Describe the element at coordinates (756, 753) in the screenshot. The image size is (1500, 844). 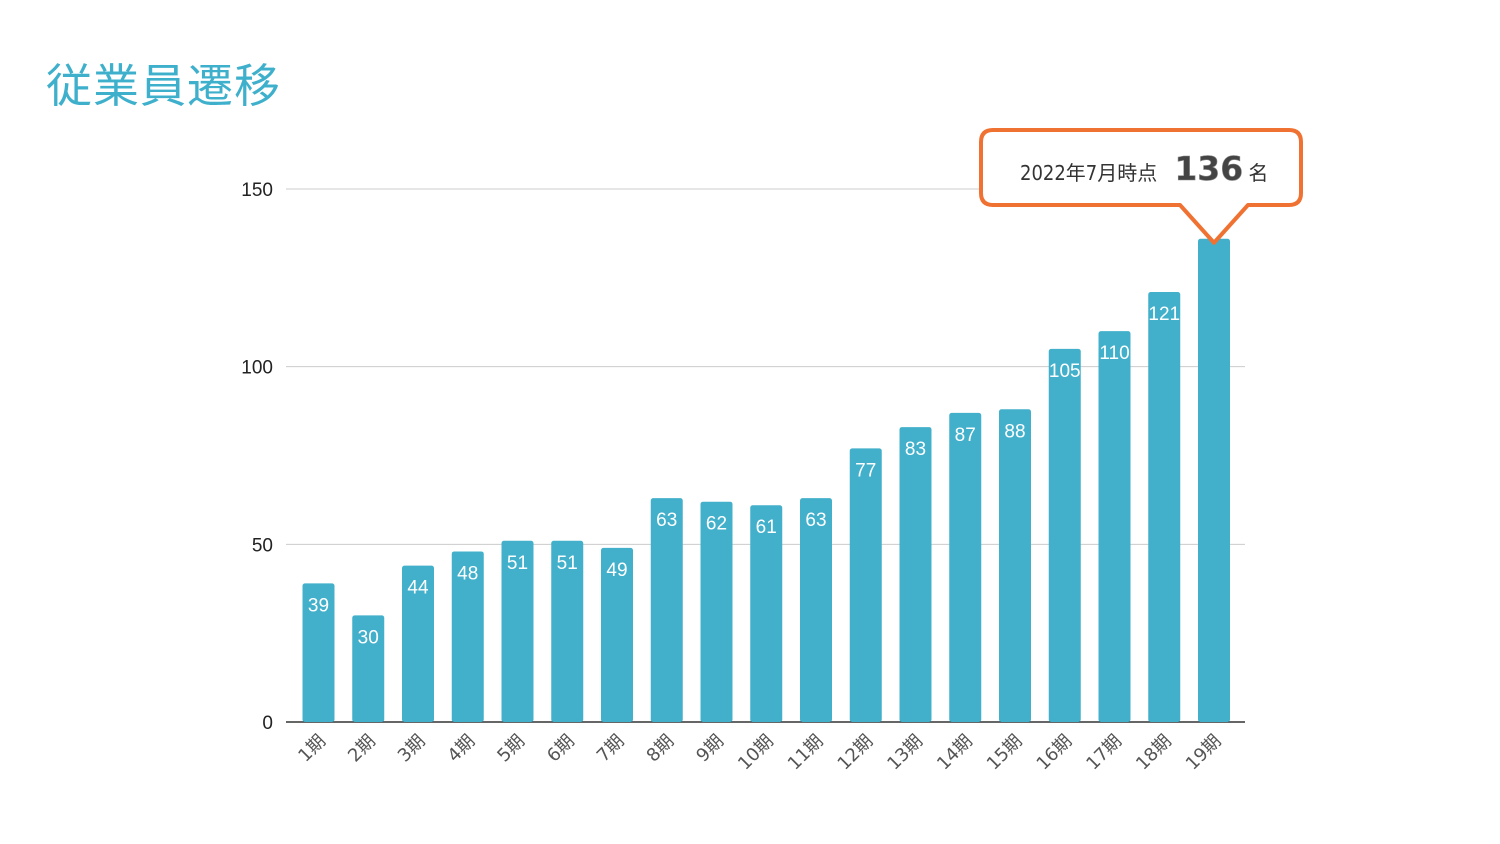
I see `x-tick-label: 10期` at that location.